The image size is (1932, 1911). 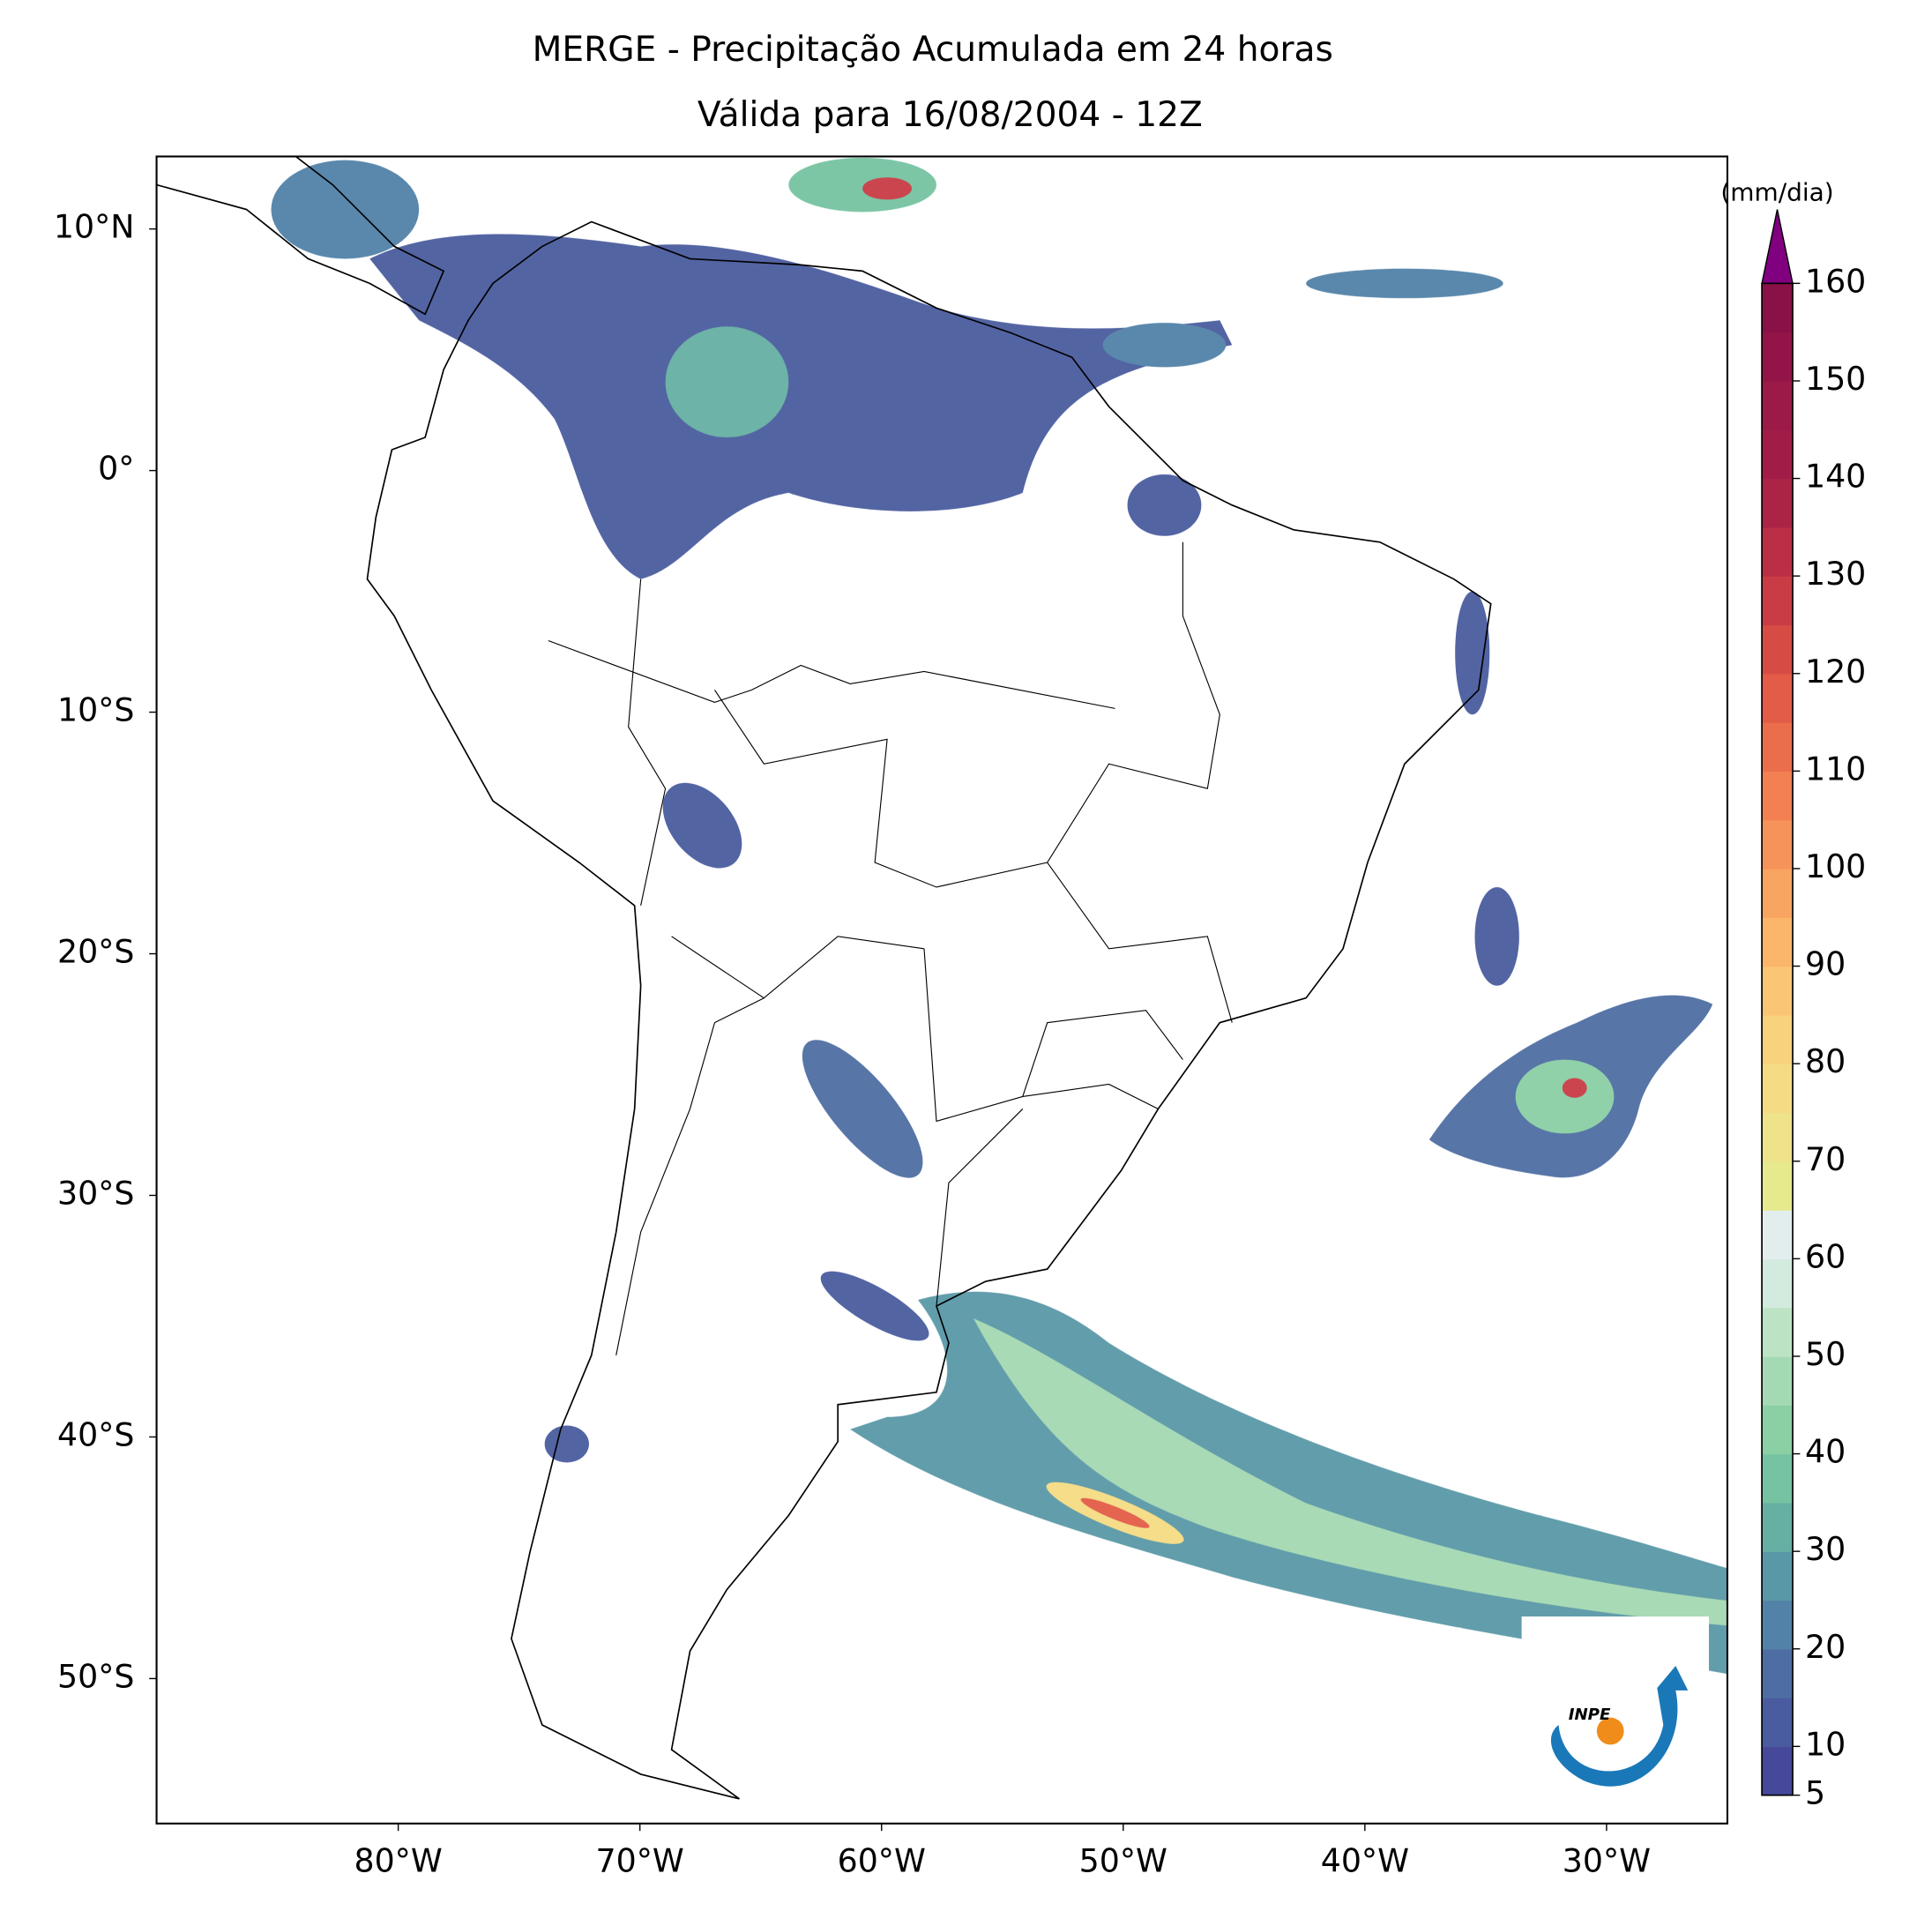 I want to click on colorbar-frame, so click(x=1777, y=1039).